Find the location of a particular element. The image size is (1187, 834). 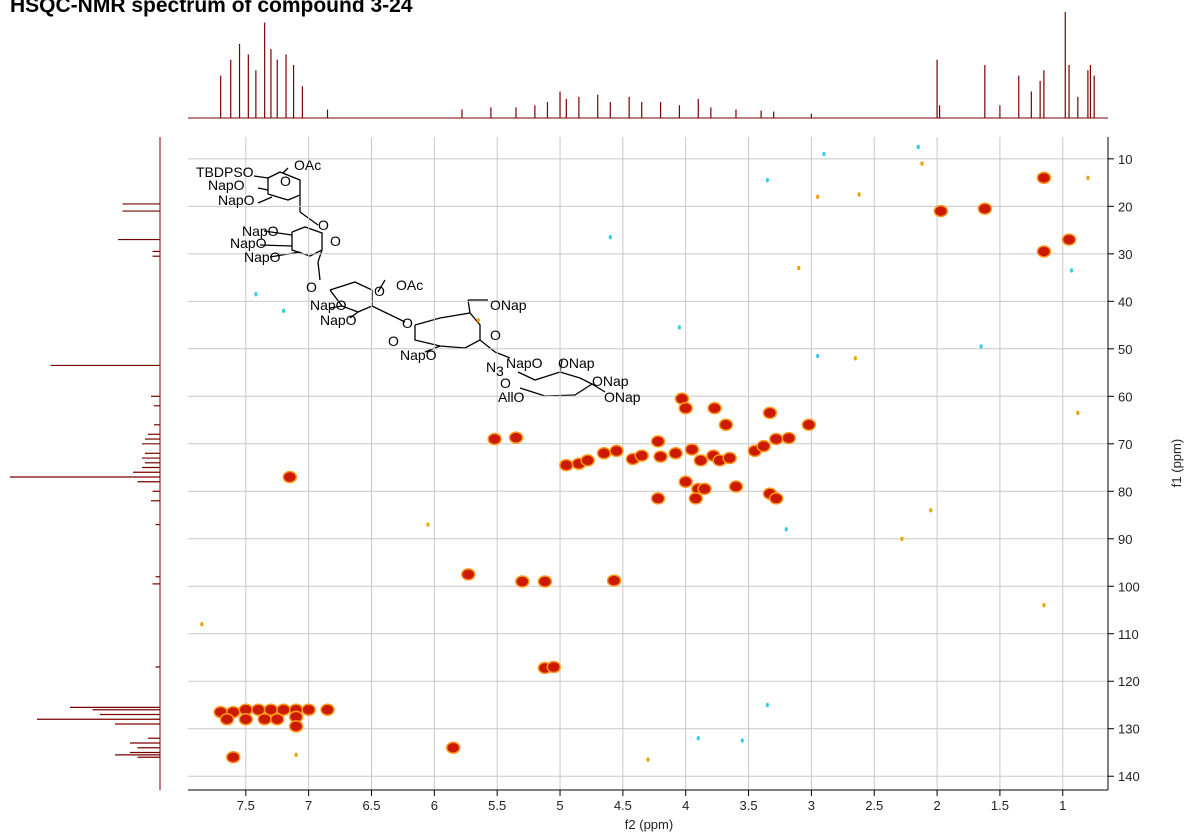

structure-label: 3 is located at coordinates (500, 371).